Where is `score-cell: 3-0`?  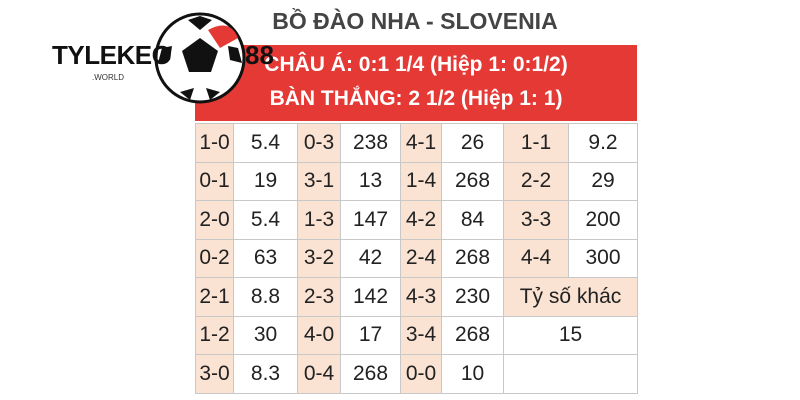
score-cell: 3-0 is located at coordinates (214, 374).